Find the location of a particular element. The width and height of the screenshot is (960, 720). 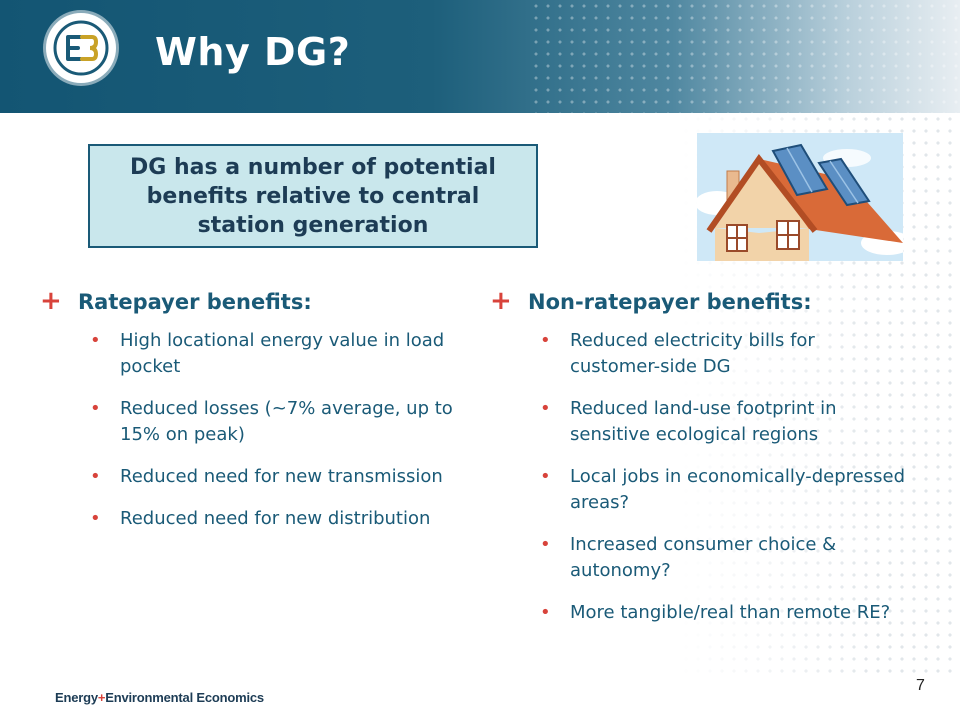

brand-plus: + is located at coordinates (101, 697).